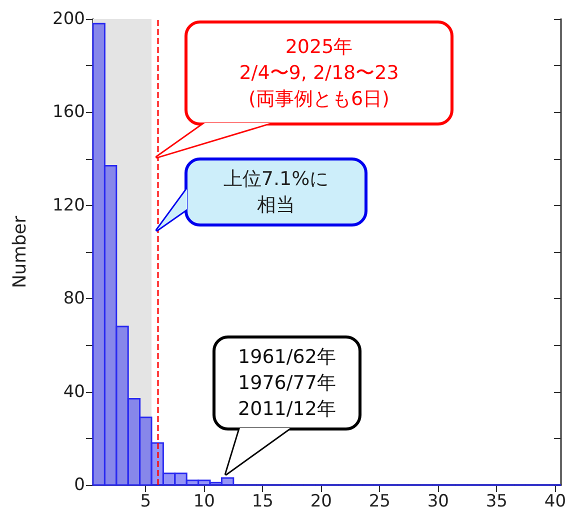 Image resolution: width=569 pixels, height=523 pixels. I want to click on annotation: 2025年 2/4〜9, 2/18〜23 (両事例とも6日), so click(319, 73).